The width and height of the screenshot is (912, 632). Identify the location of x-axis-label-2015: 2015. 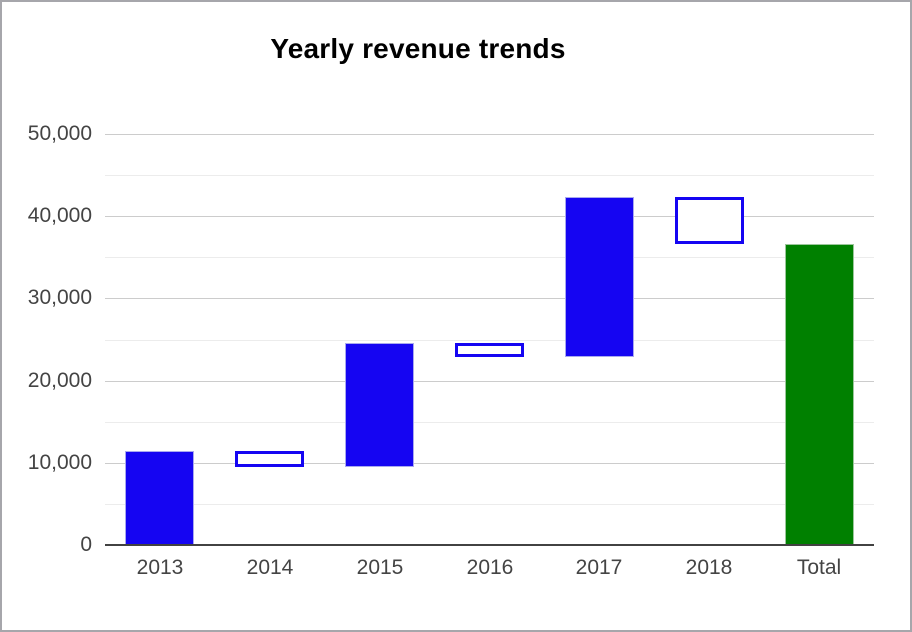
(380, 567).